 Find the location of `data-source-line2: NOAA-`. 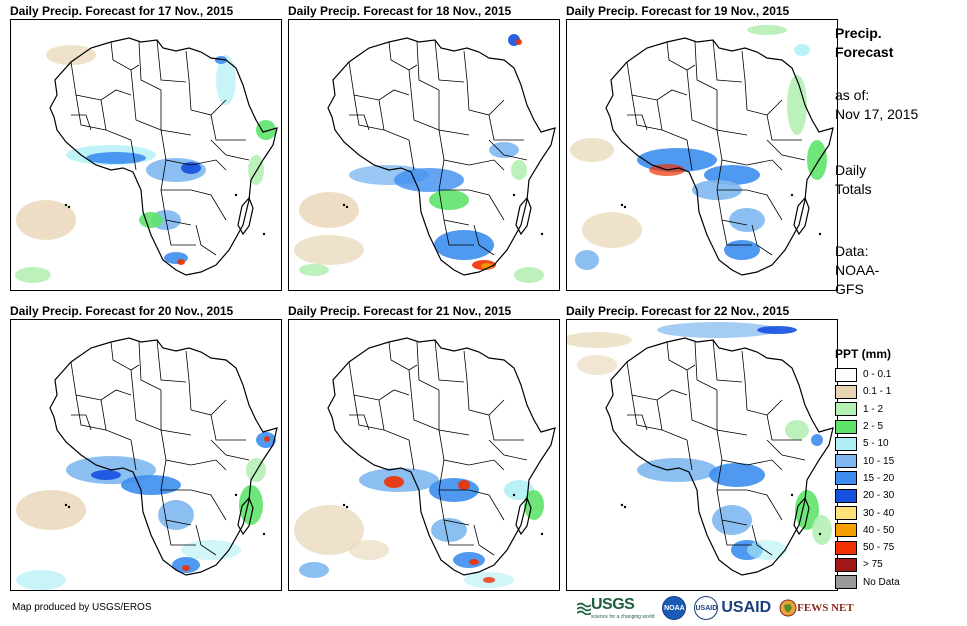

data-source-line2: NOAA- is located at coordinates (857, 270).